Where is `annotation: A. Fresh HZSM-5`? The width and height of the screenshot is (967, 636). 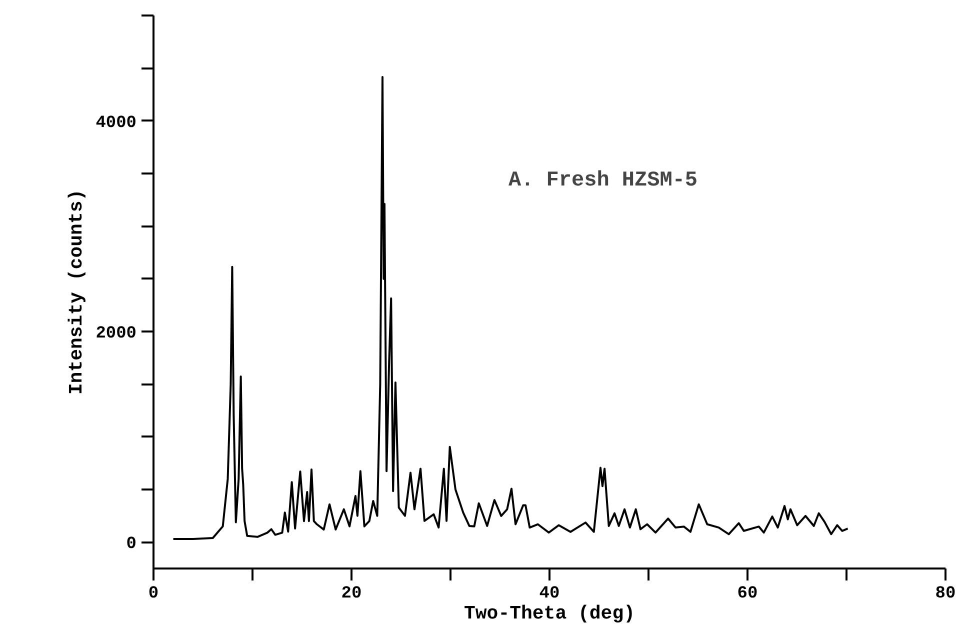 annotation: A. Fresh HZSM-5 is located at coordinates (603, 181).